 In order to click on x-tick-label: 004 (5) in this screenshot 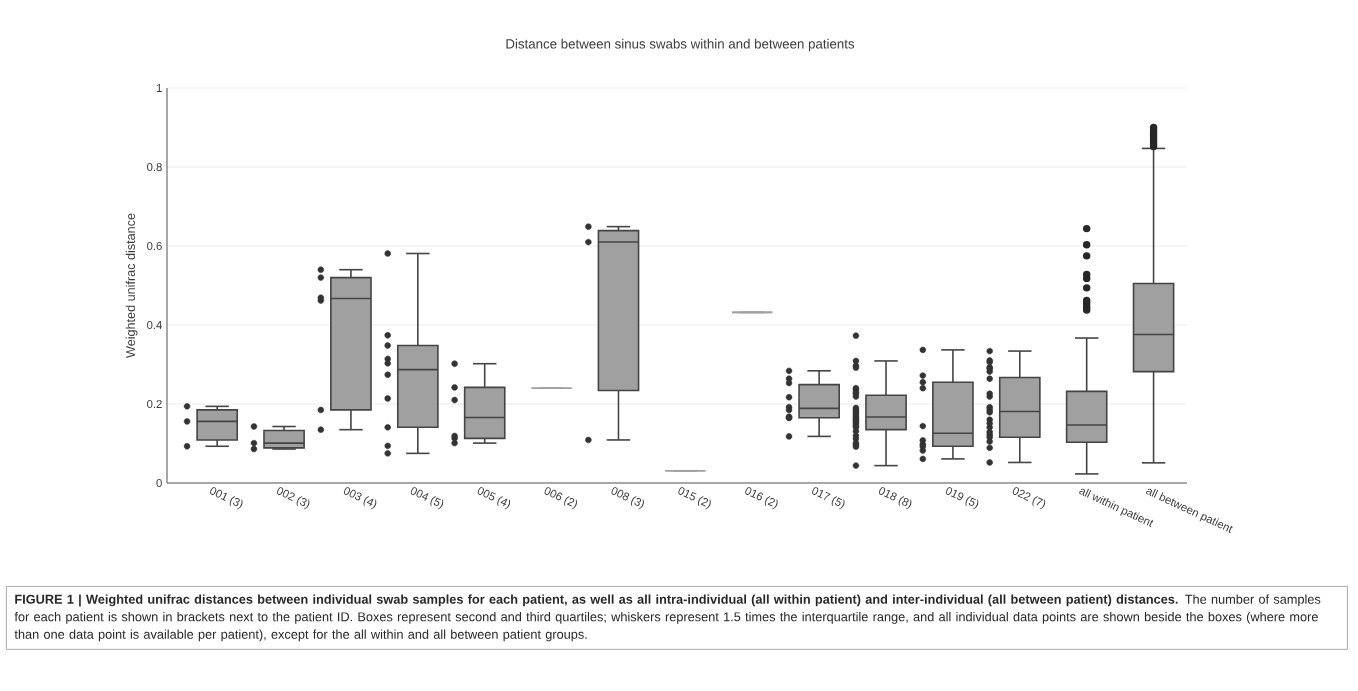, I will do `click(427, 498)`.